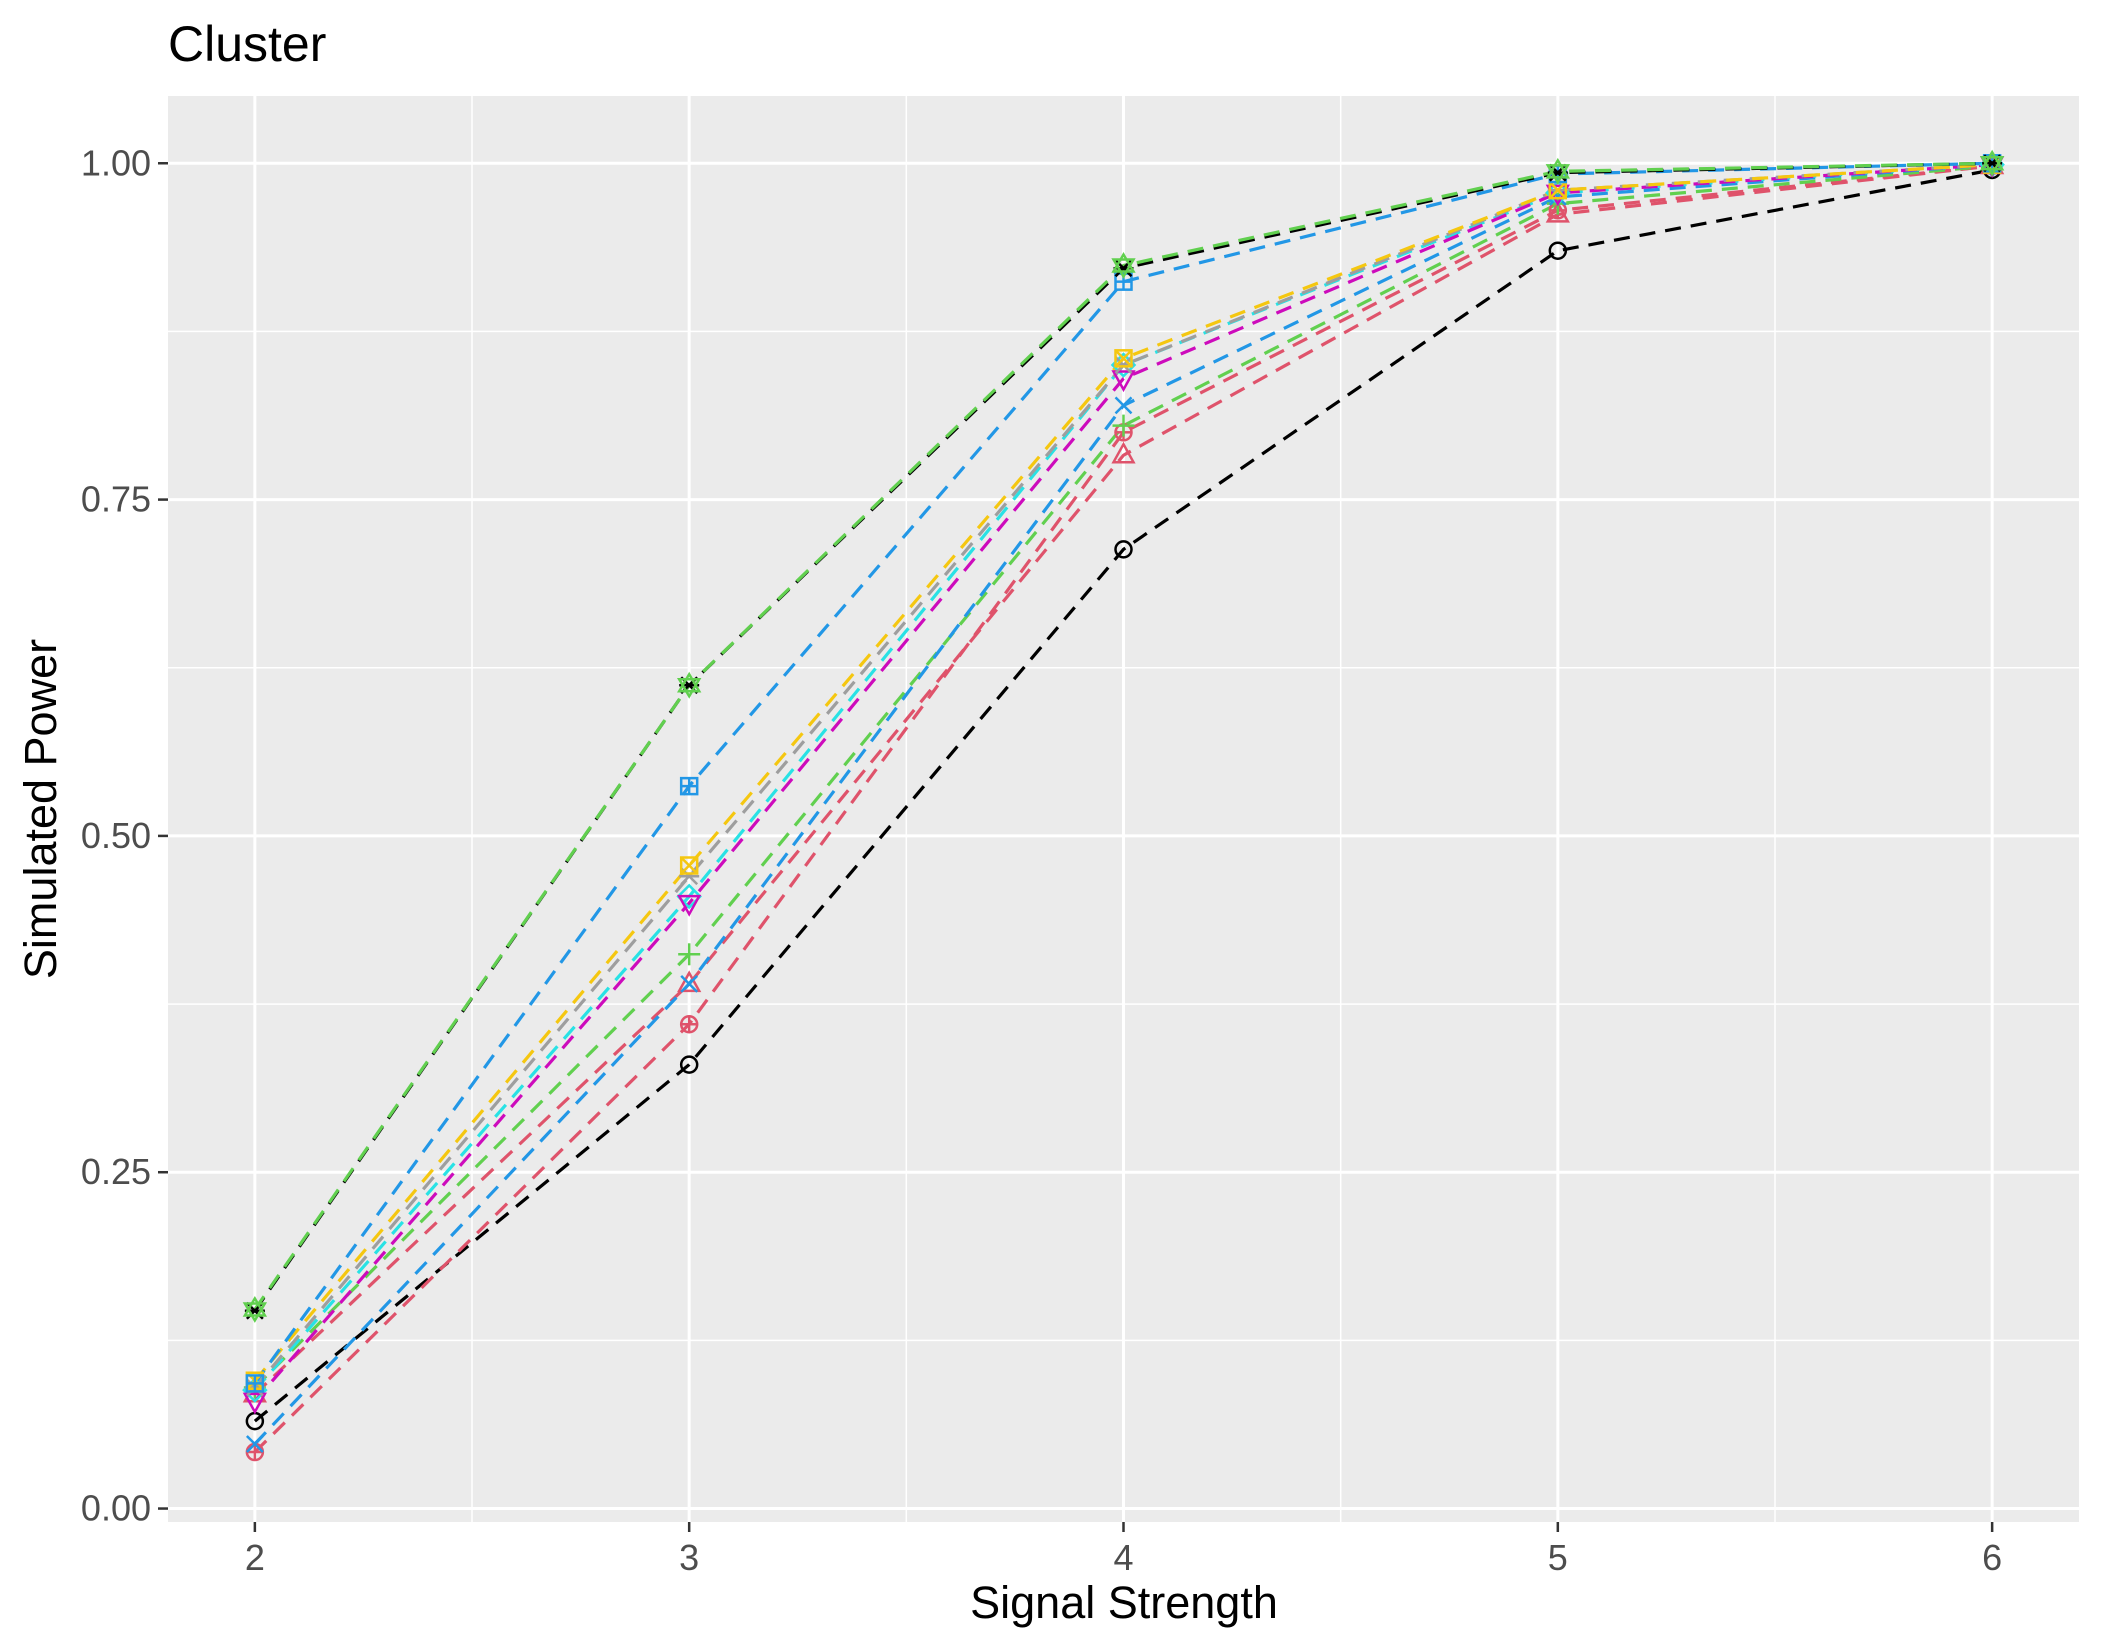 The width and height of the screenshot is (2104, 1650). I want to click on y-tick-label: 0.75, so click(116, 499).